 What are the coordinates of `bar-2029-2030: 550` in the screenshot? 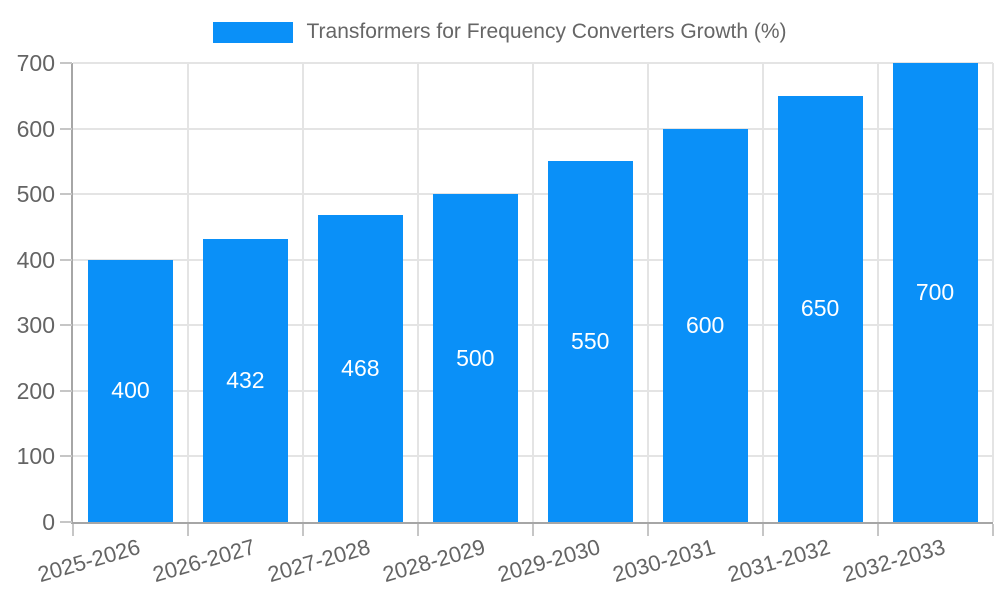 It's located at (590, 341).